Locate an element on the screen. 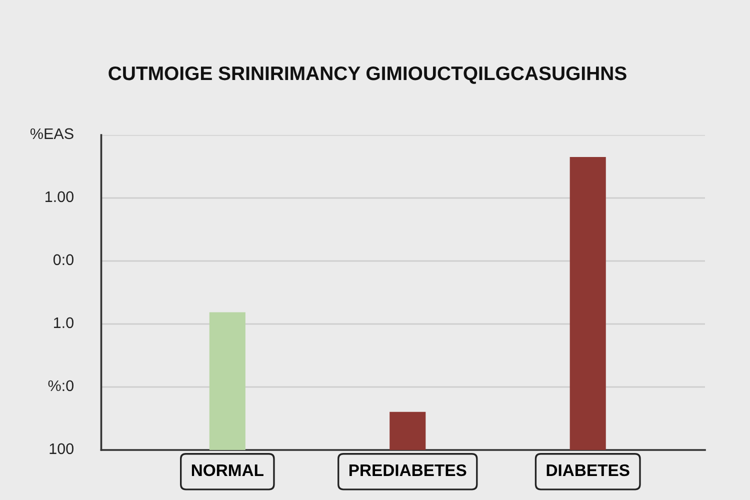 Image resolution: width=750 pixels, height=500 pixels. text: 1.00 is located at coordinates (60, 196).